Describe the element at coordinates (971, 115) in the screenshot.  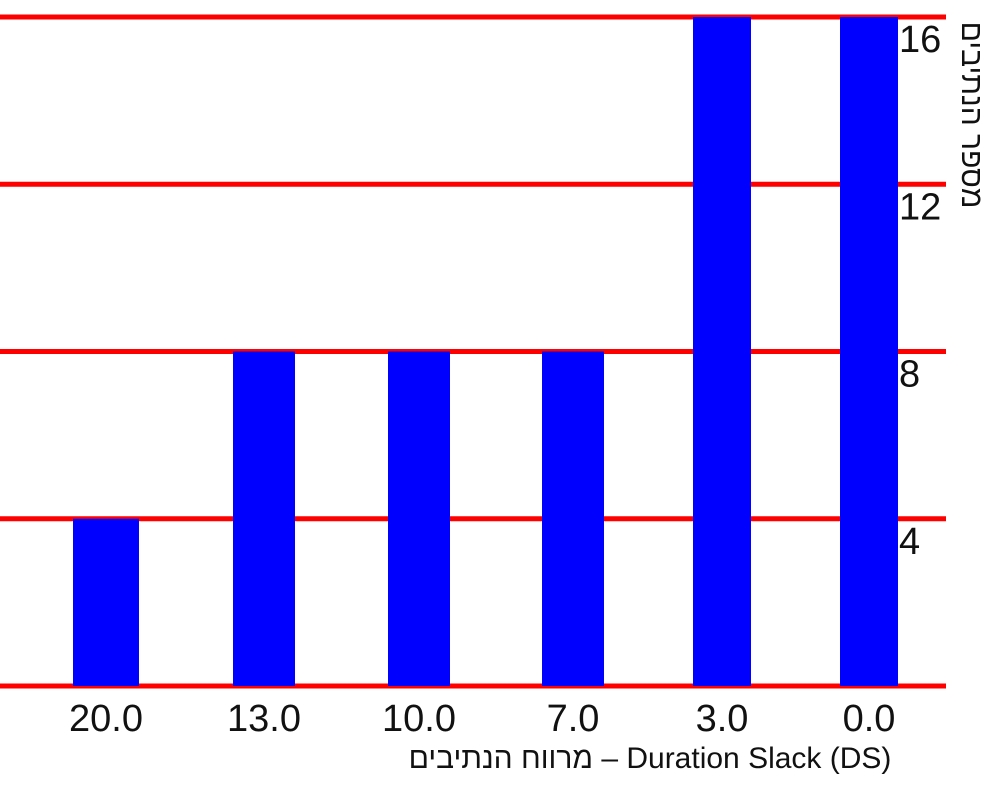
I see `y-axis-title: מספר הנתיבים` at that location.